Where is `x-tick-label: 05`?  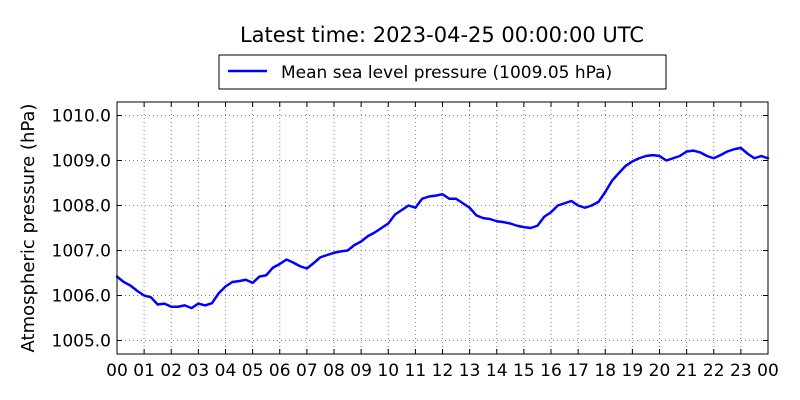
x-tick-label: 05 is located at coordinates (253, 371).